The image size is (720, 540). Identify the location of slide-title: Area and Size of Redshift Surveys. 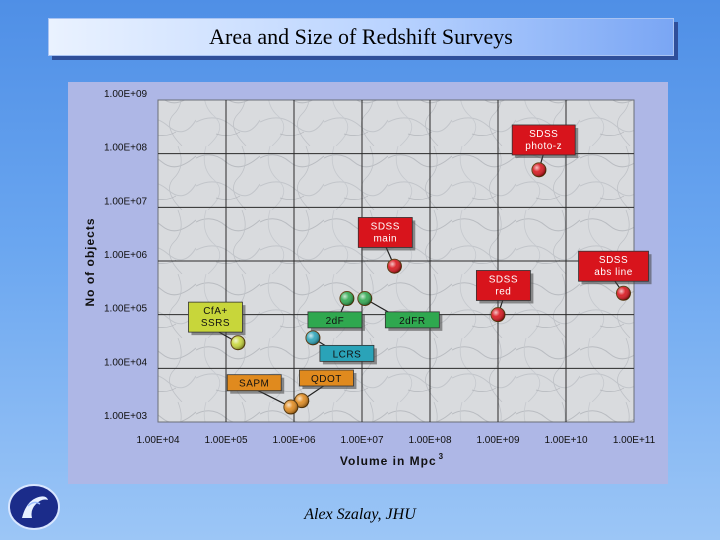
(361, 36).